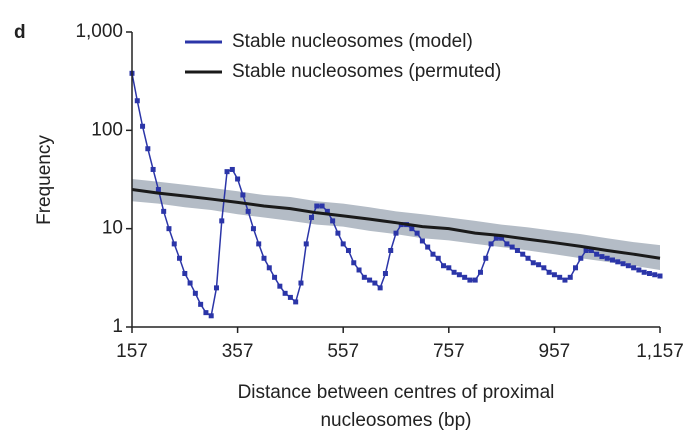 This screenshot has width=694, height=442. Describe the element at coordinates (117, 326) in the screenshot. I see `y-tick-label: 1` at that location.